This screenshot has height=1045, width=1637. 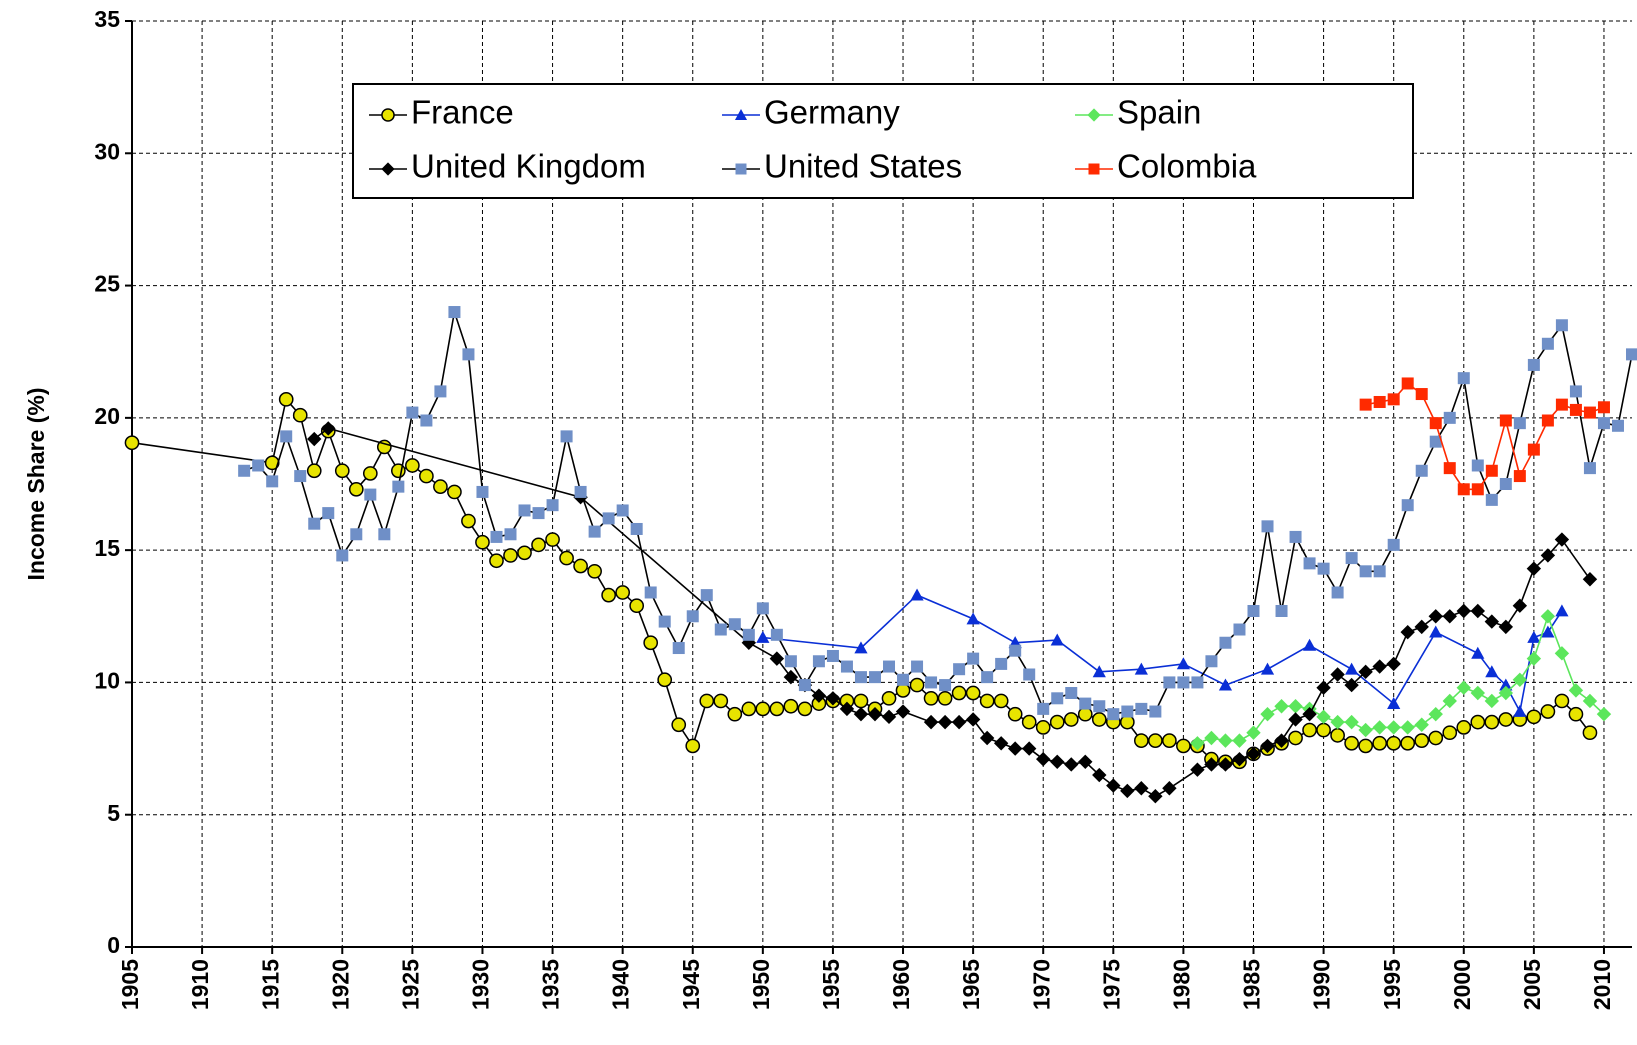 What do you see at coordinates (1602, 984) in the screenshot?
I see `x-tick-label: 2010` at bounding box center [1602, 984].